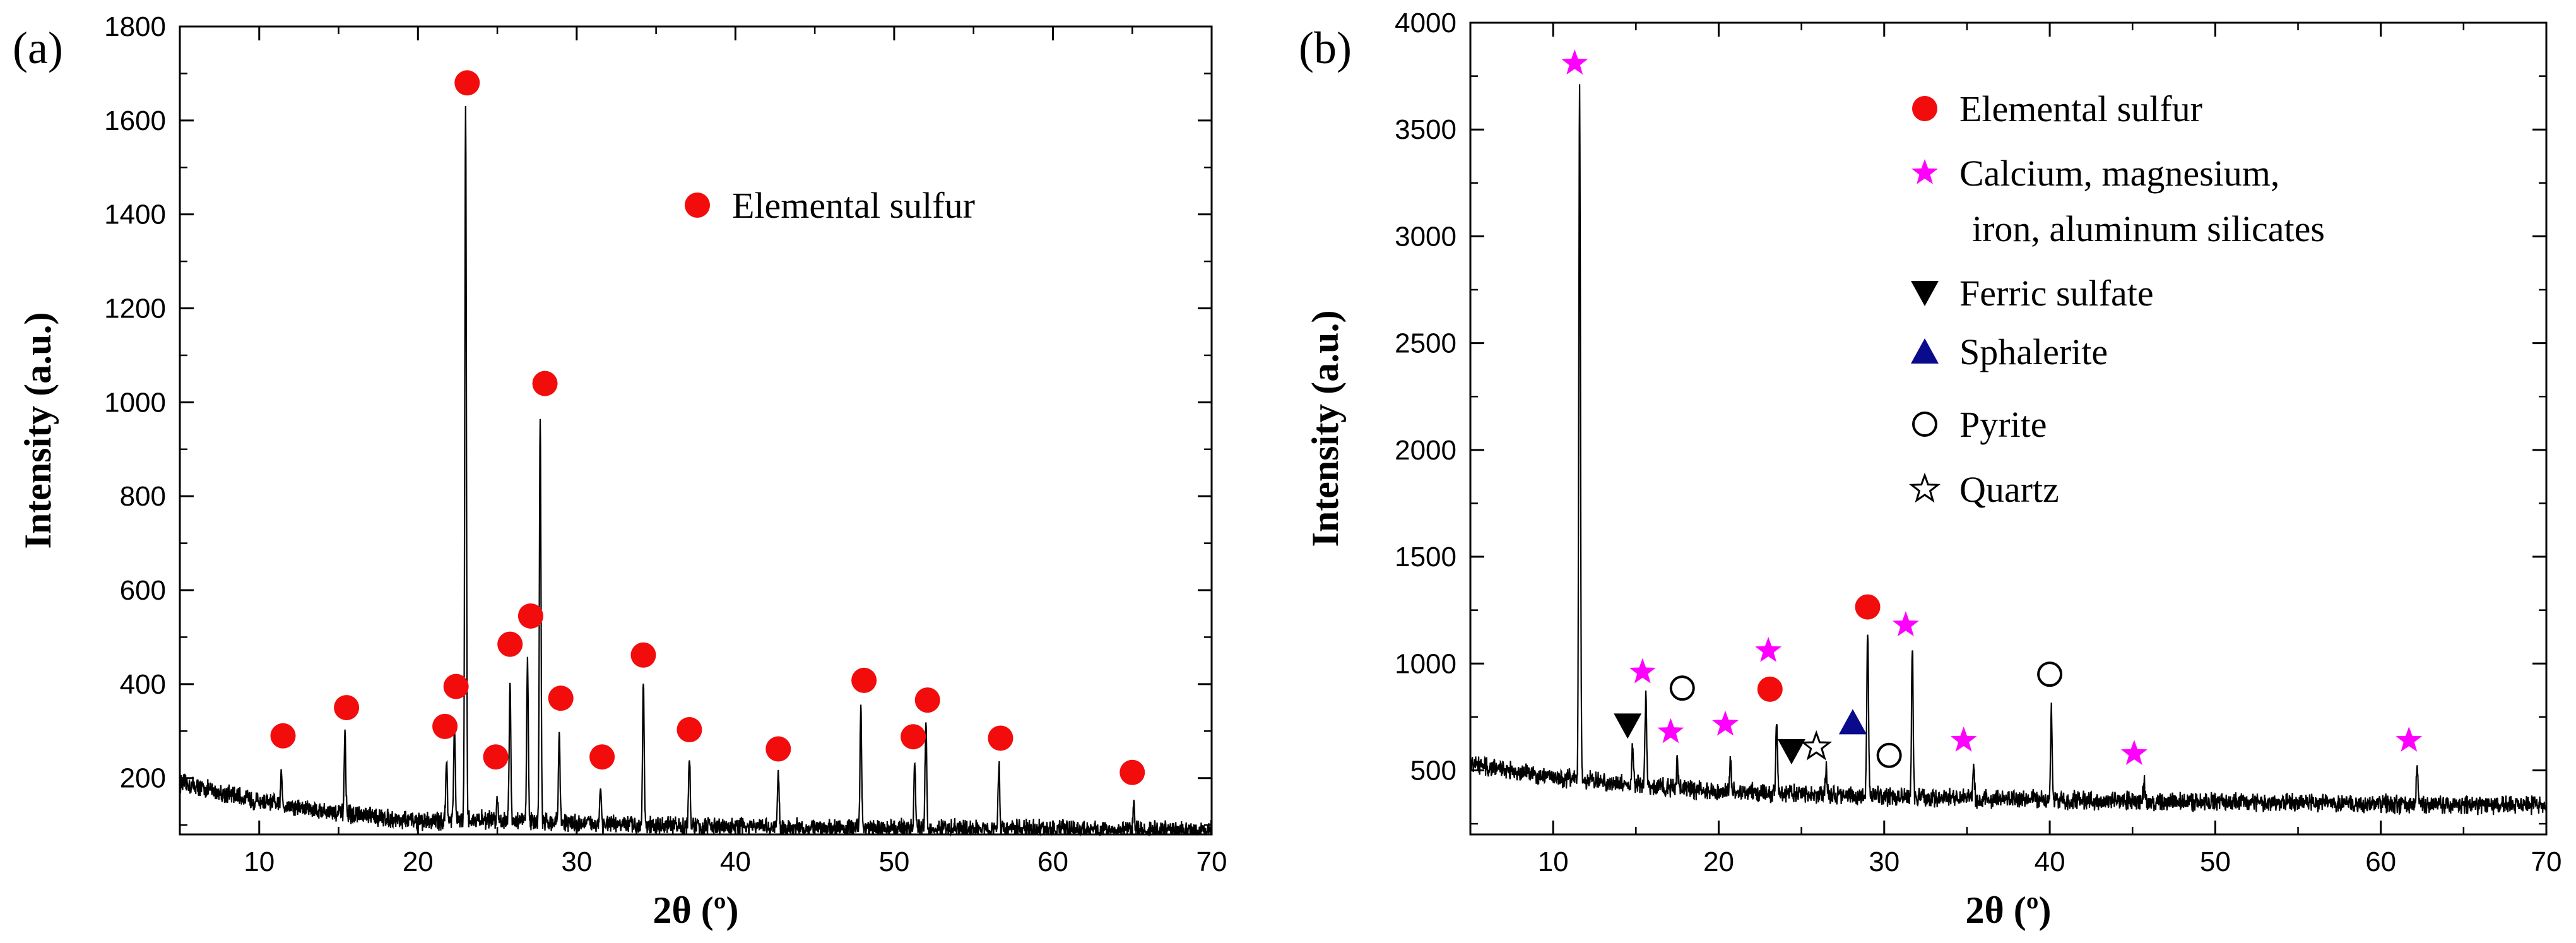  I want to click on y-tick-label: 1200, so click(135, 309).